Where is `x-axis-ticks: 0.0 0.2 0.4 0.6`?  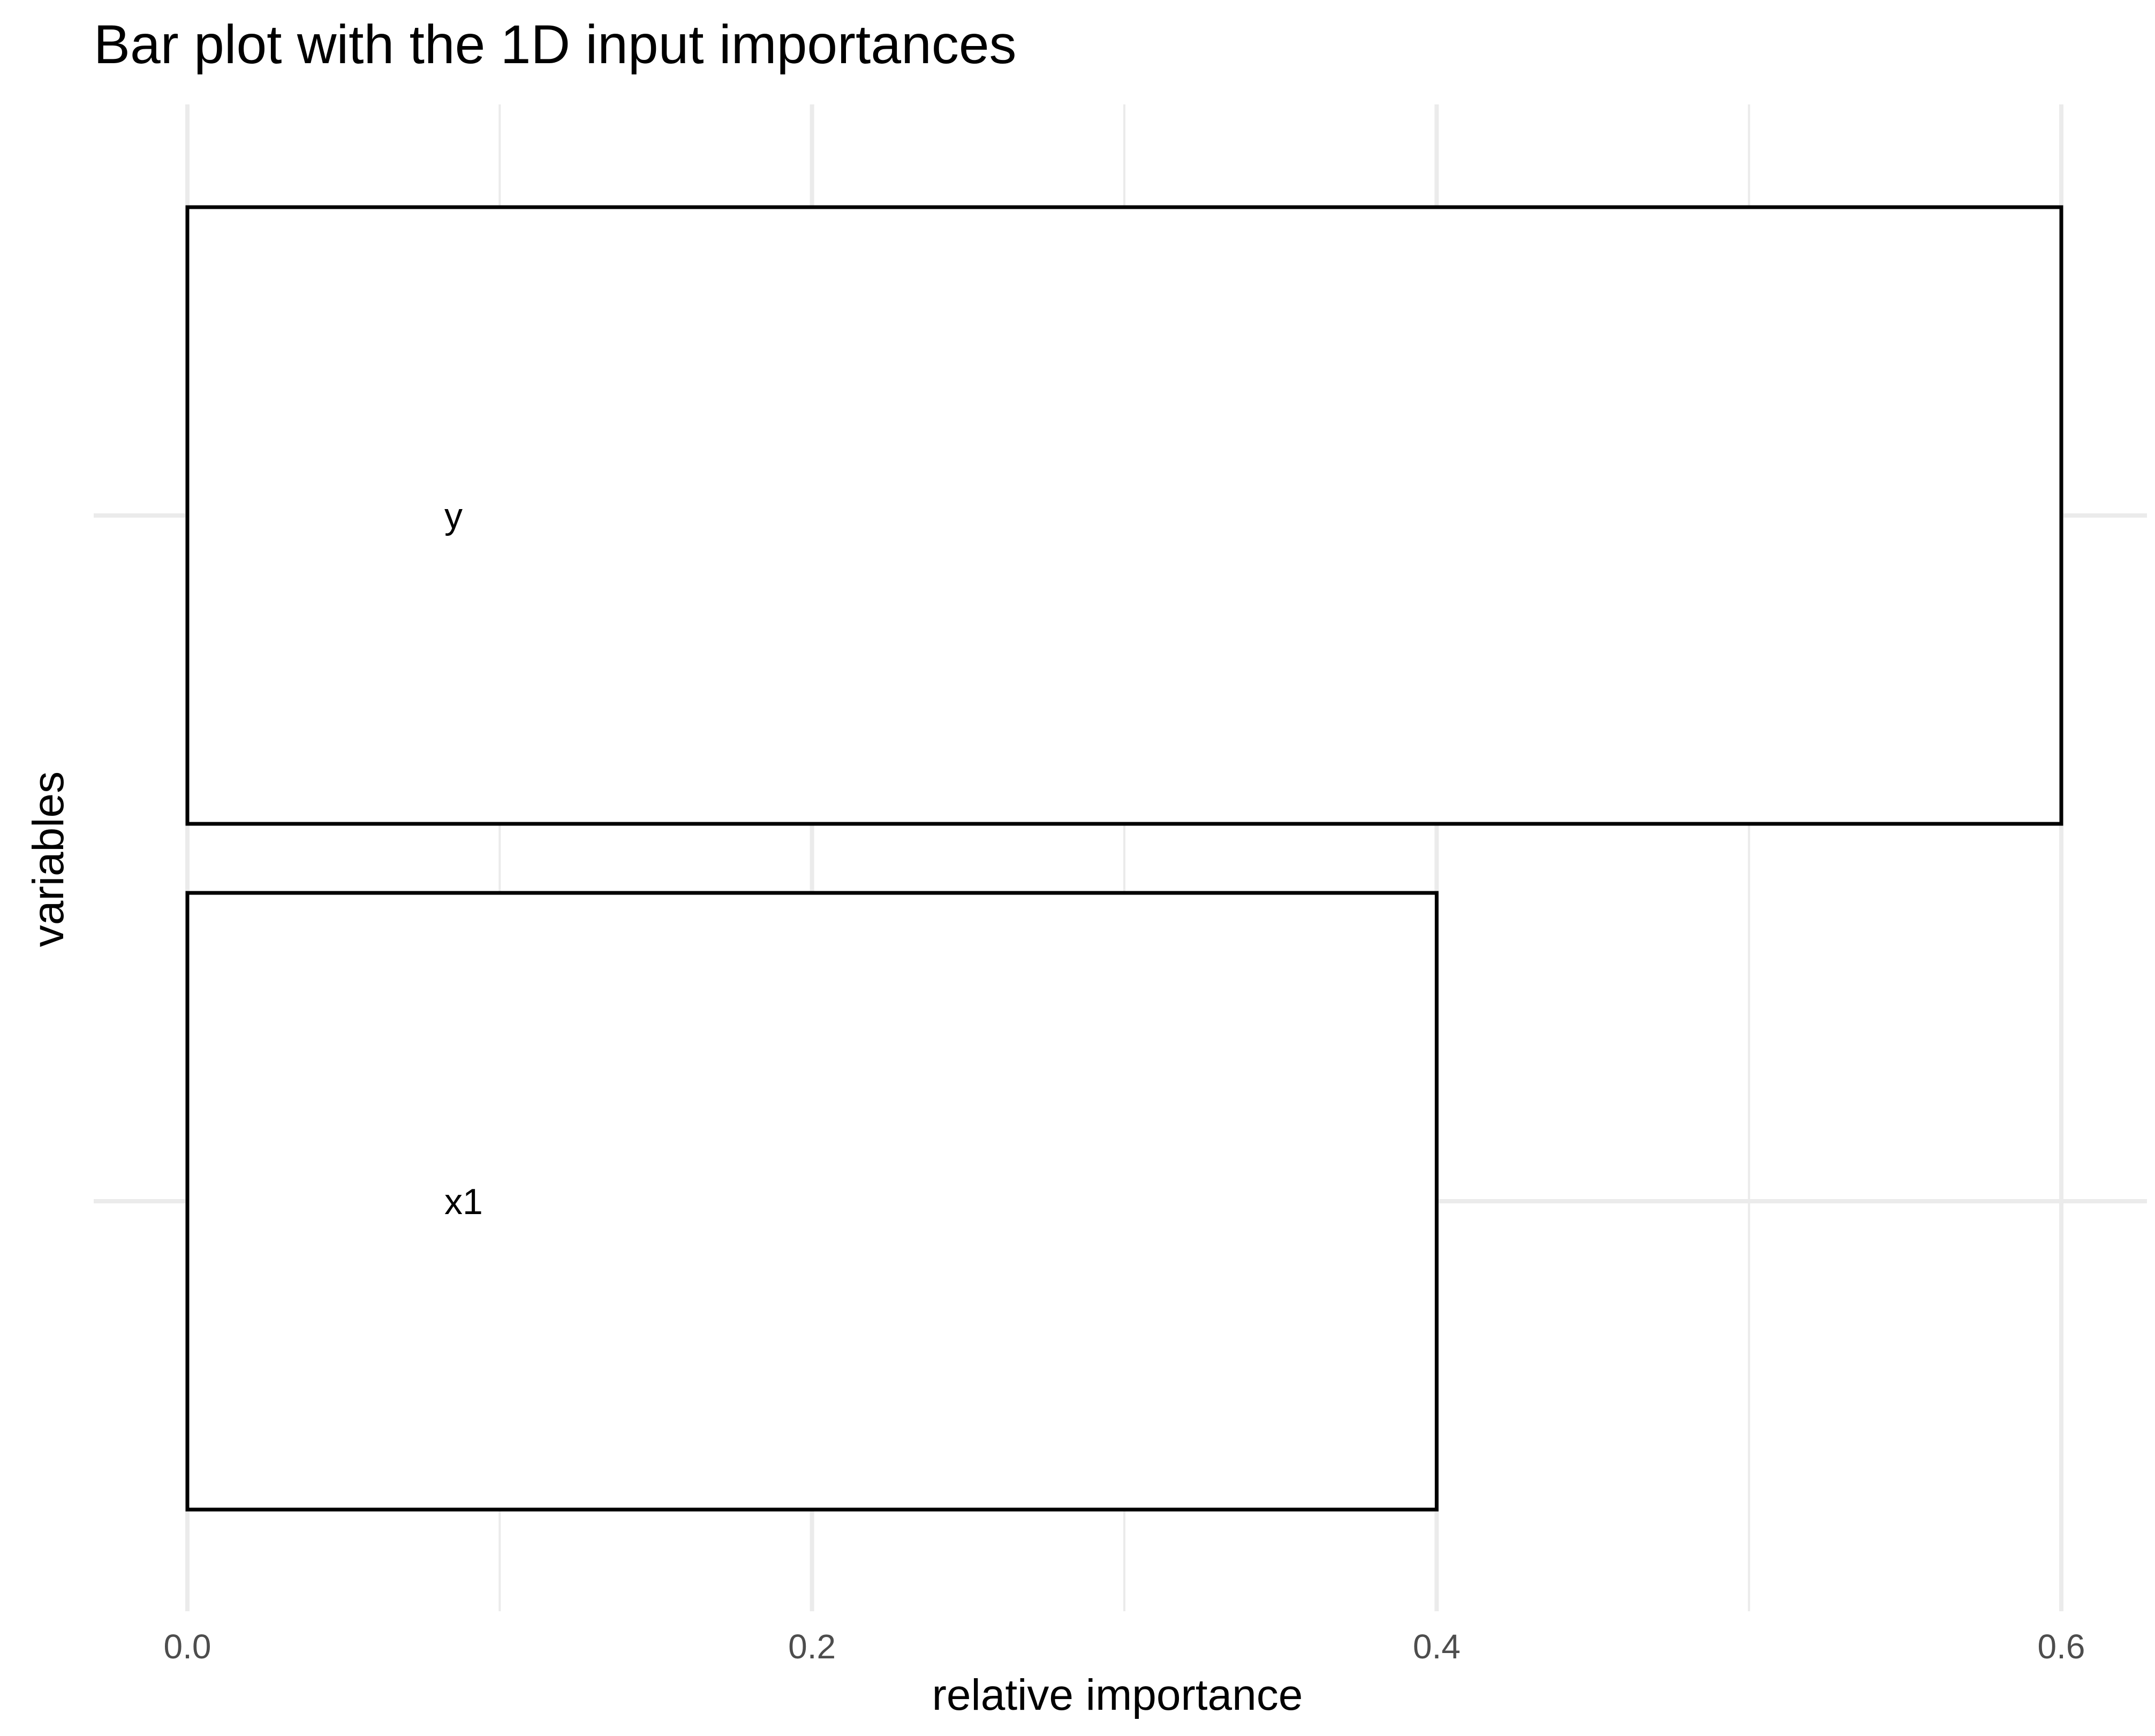 x-axis-ticks: 0.0 0.2 0.4 0.6 is located at coordinates (1125, 1646).